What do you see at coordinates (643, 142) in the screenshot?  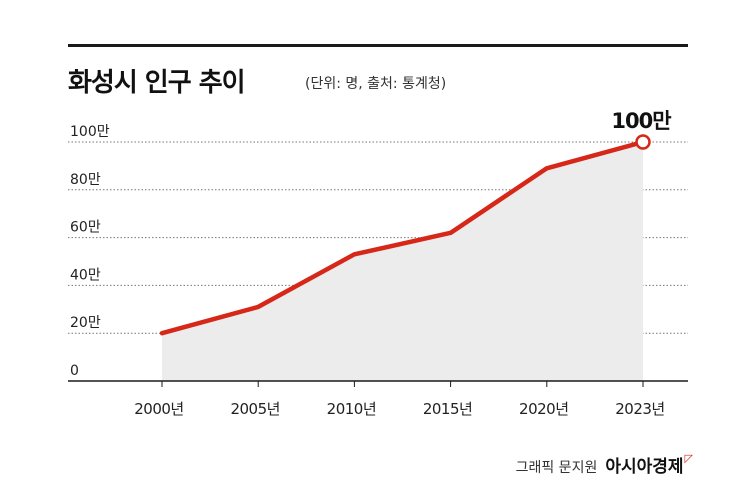 I see `data-point-marker` at bounding box center [643, 142].